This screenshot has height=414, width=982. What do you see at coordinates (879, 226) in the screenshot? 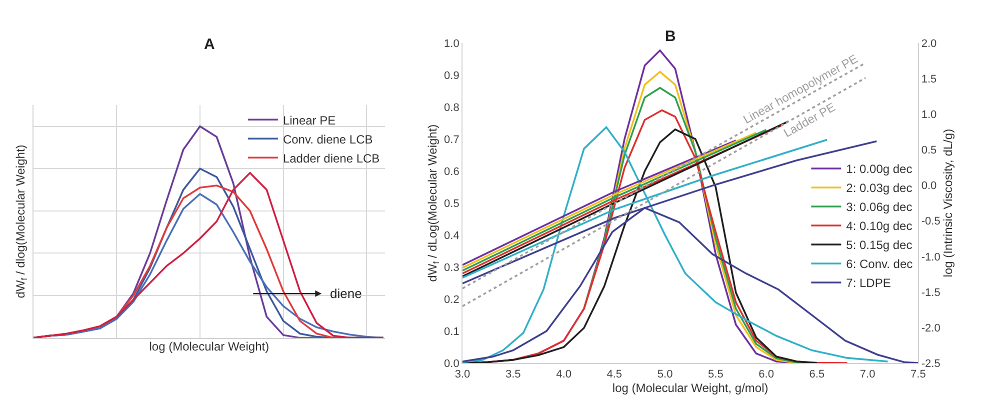
I see `legend-label: 4: 0.10g dec` at bounding box center [879, 226].